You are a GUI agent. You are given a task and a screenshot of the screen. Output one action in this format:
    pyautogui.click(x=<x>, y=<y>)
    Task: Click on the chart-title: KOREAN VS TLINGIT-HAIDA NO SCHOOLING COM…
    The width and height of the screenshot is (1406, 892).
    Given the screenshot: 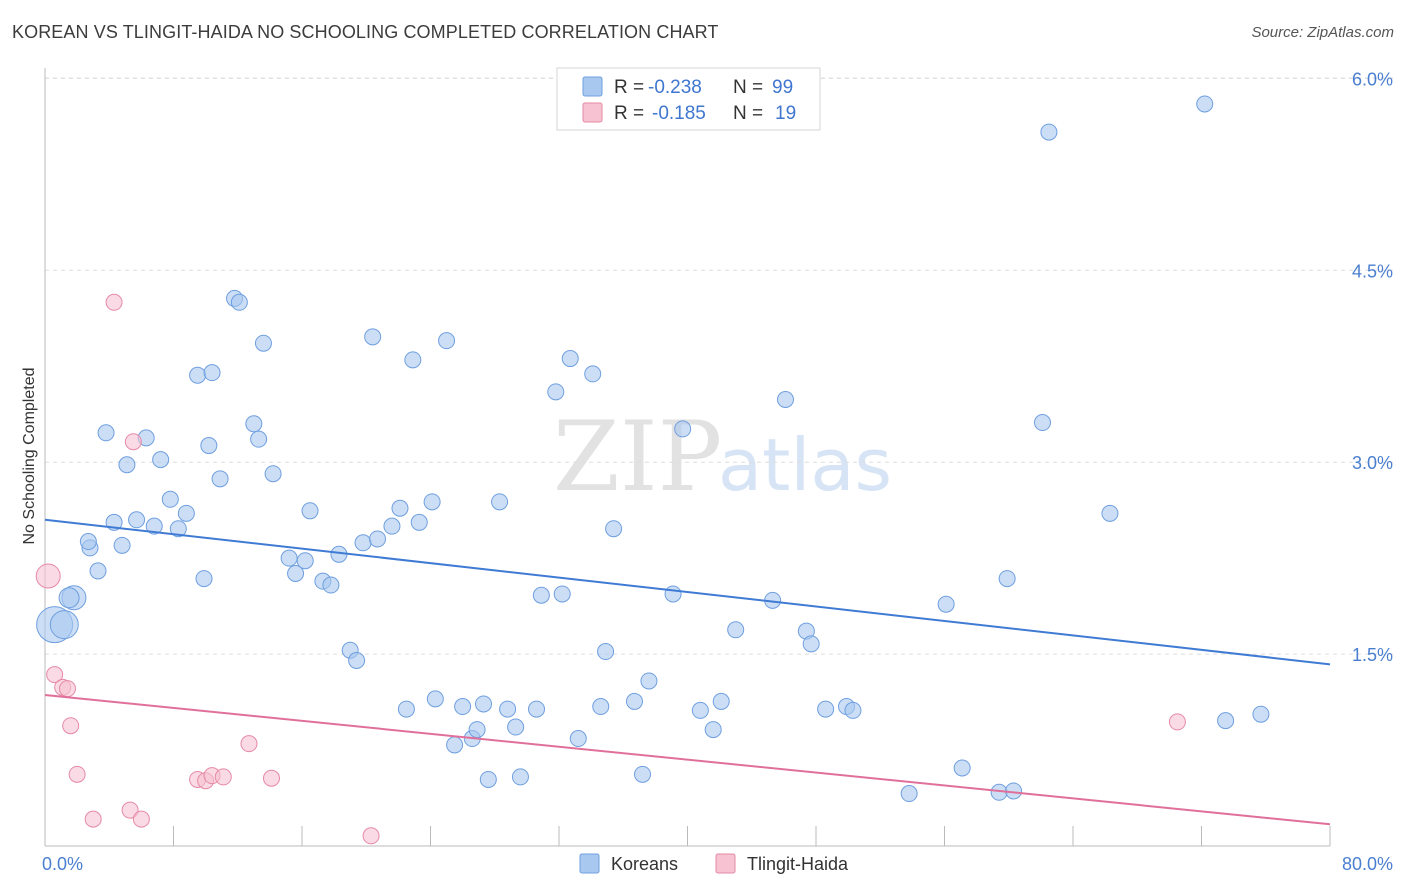 What is the action you would take?
    pyautogui.click(x=365, y=32)
    